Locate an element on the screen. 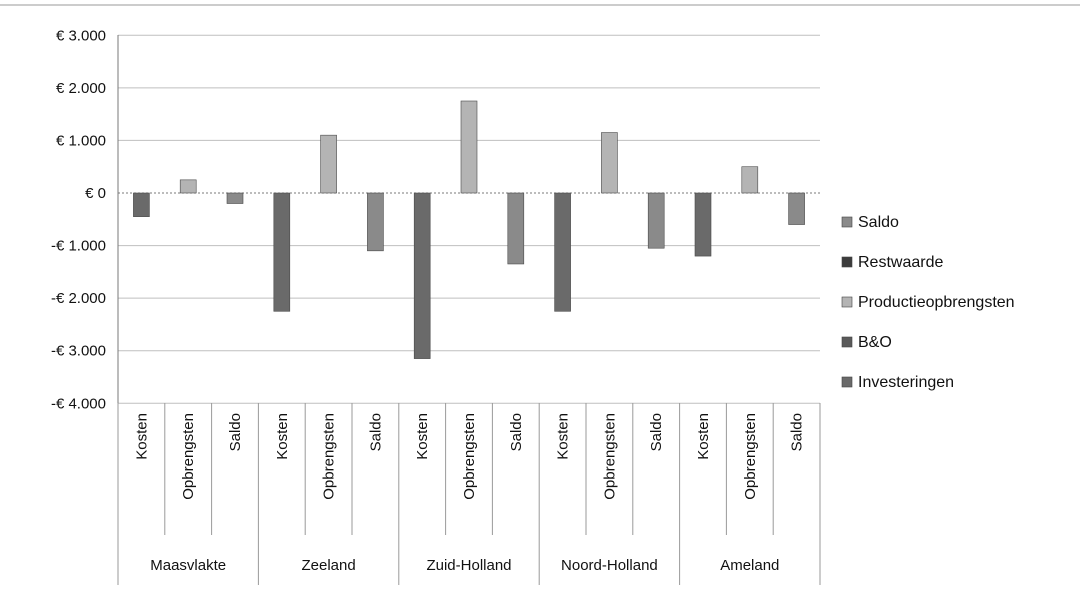 The height and width of the screenshot is (591, 1080). y-tick-label: -€ 3.000 is located at coordinates (78, 351).